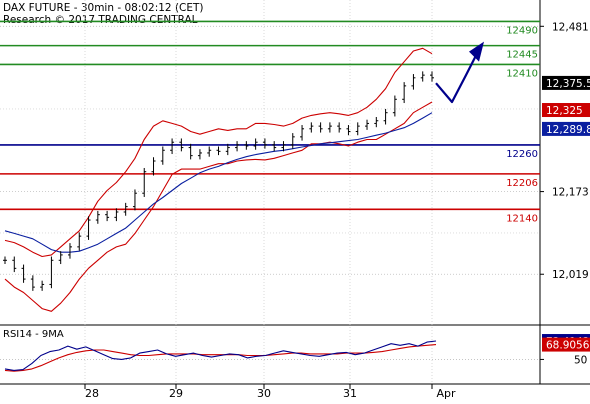 The height and width of the screenshot is (404, 590). What do you see at coordinates (100, 20) in the screenshot?
I see `chart-header-copyright: Research © 2017 TRADING CENTRAL` at bounding box center [100, 20].